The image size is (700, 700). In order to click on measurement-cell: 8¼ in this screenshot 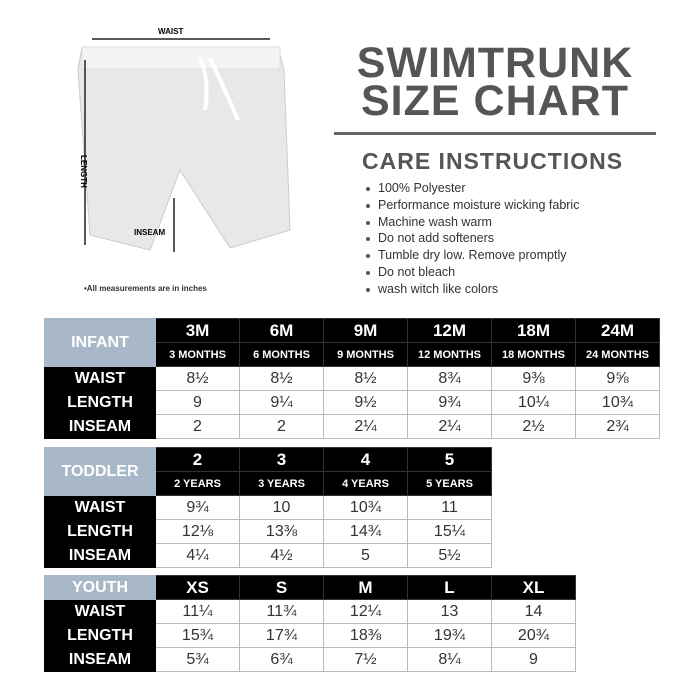, I will do `click(449, 659)`.